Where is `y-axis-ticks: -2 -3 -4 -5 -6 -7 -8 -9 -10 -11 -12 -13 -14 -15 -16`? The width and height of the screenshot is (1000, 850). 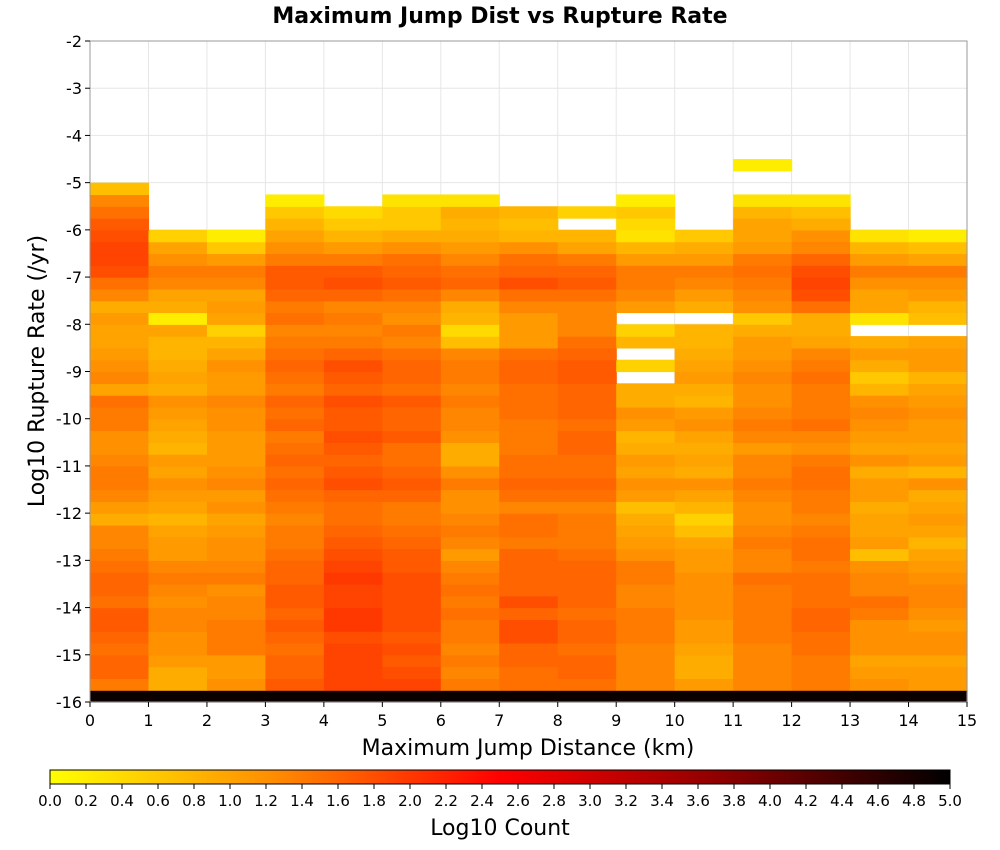 y-axis-ticks: -2 -3 -4 -5 -6 -7 -8 -9 -10 -11 -12 -13 -14 -15 -16 is located at coordinates (73, 372).